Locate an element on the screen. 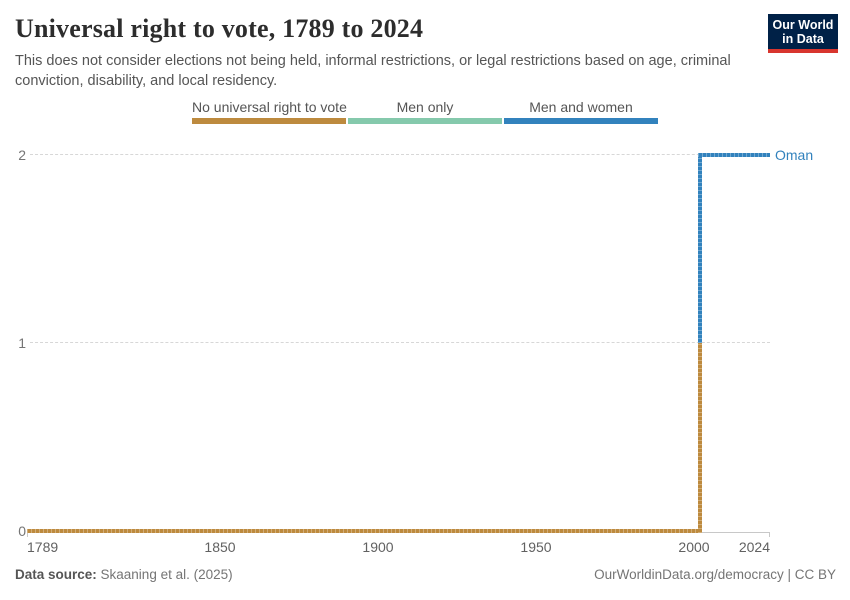  data-source-value: Skaaning et al. (2025) is located at coordinates (164, 574).